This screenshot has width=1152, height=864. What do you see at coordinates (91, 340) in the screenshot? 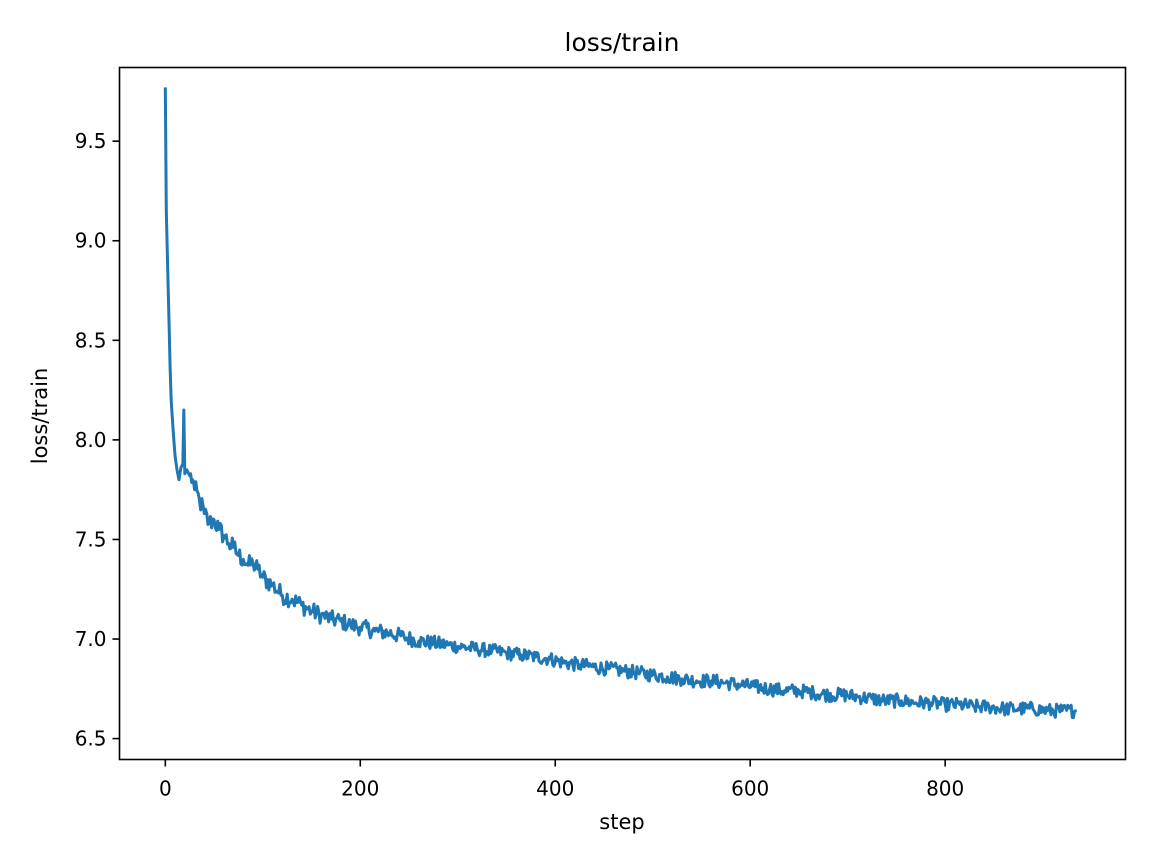
I see `y-tick-label: 8.5` at bounding box center [91, 340].